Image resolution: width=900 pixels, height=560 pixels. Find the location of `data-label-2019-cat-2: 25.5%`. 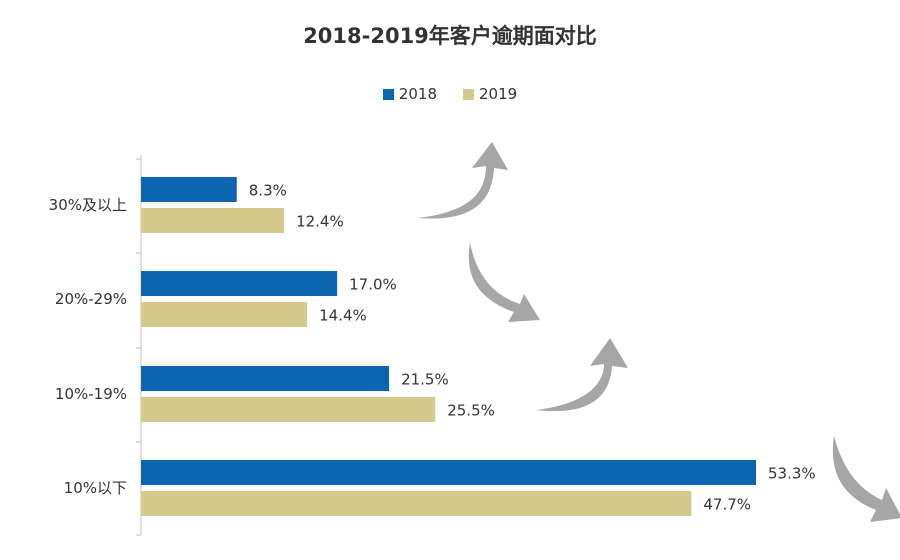

data-label-2019-cat-2: 25.5% is located at coordinates (471, 411).